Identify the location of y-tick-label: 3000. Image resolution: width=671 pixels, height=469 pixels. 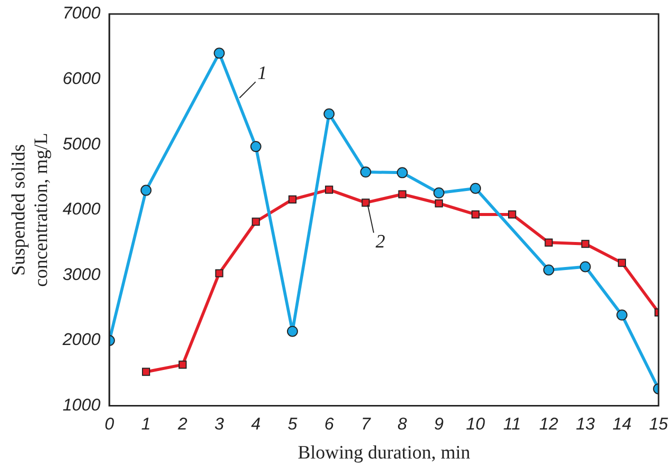
(81, 274).